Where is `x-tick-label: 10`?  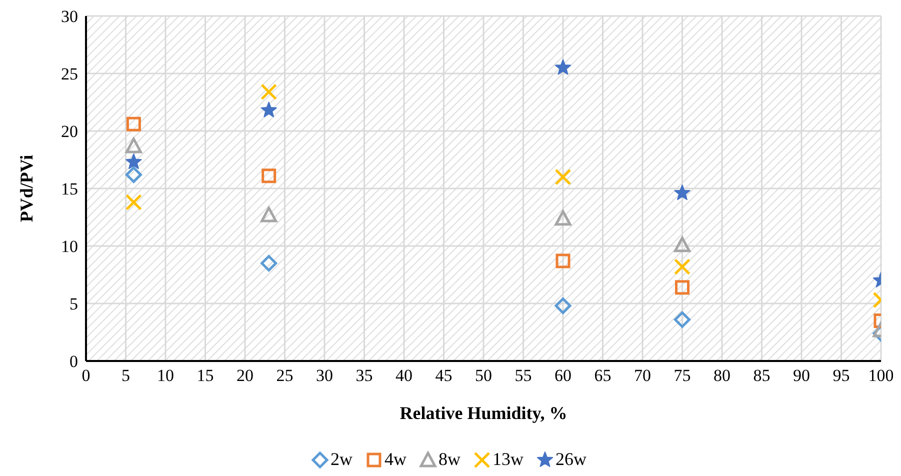 x-tick-label: 10 is located at coordinates (165, 376).